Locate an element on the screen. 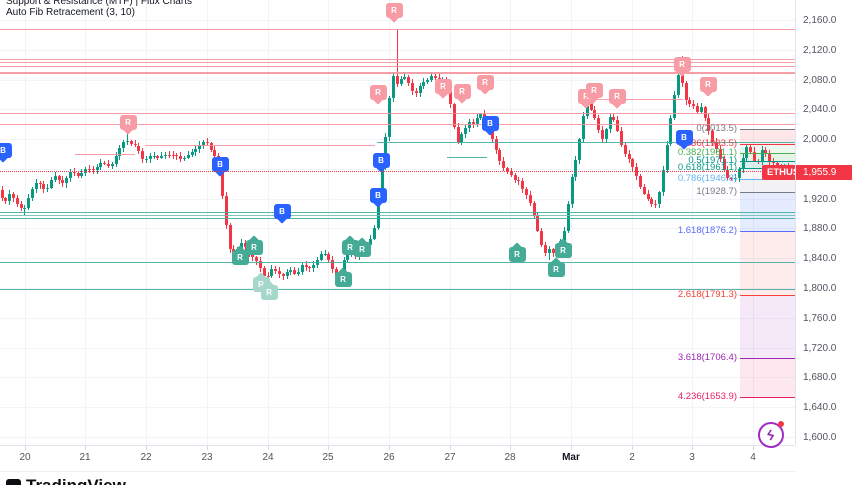 The height and width of the screenshot is (485, 852). time-axis-label: 25 is located at coordinates (328, 457).